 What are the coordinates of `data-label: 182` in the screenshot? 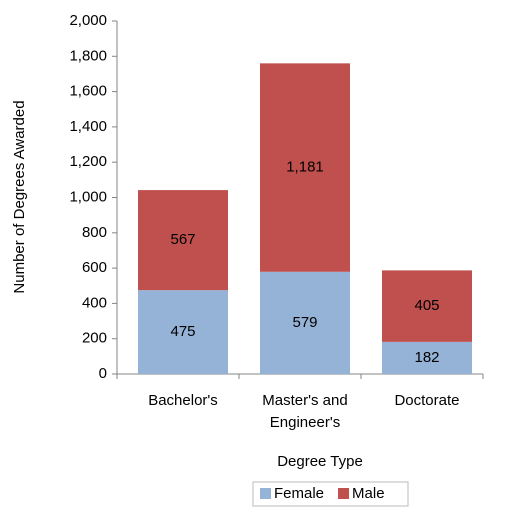 It's located at (426, 357).